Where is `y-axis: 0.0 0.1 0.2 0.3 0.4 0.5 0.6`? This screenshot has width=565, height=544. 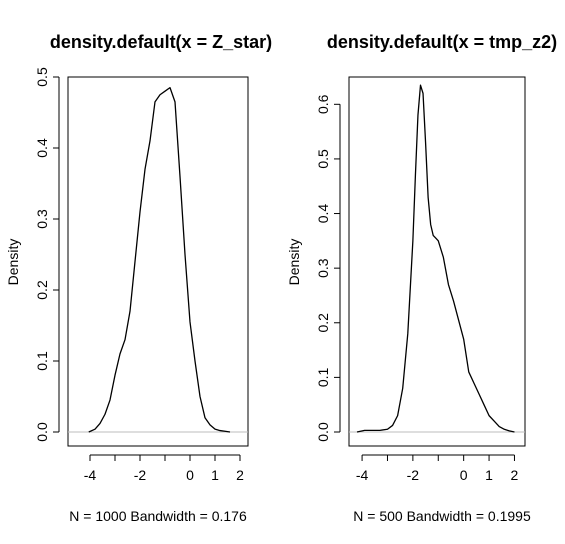
y-axis: 0.0 0.1 0.2 0.3 0.4 0.5 0.6 is located at coordinates (328, 268).